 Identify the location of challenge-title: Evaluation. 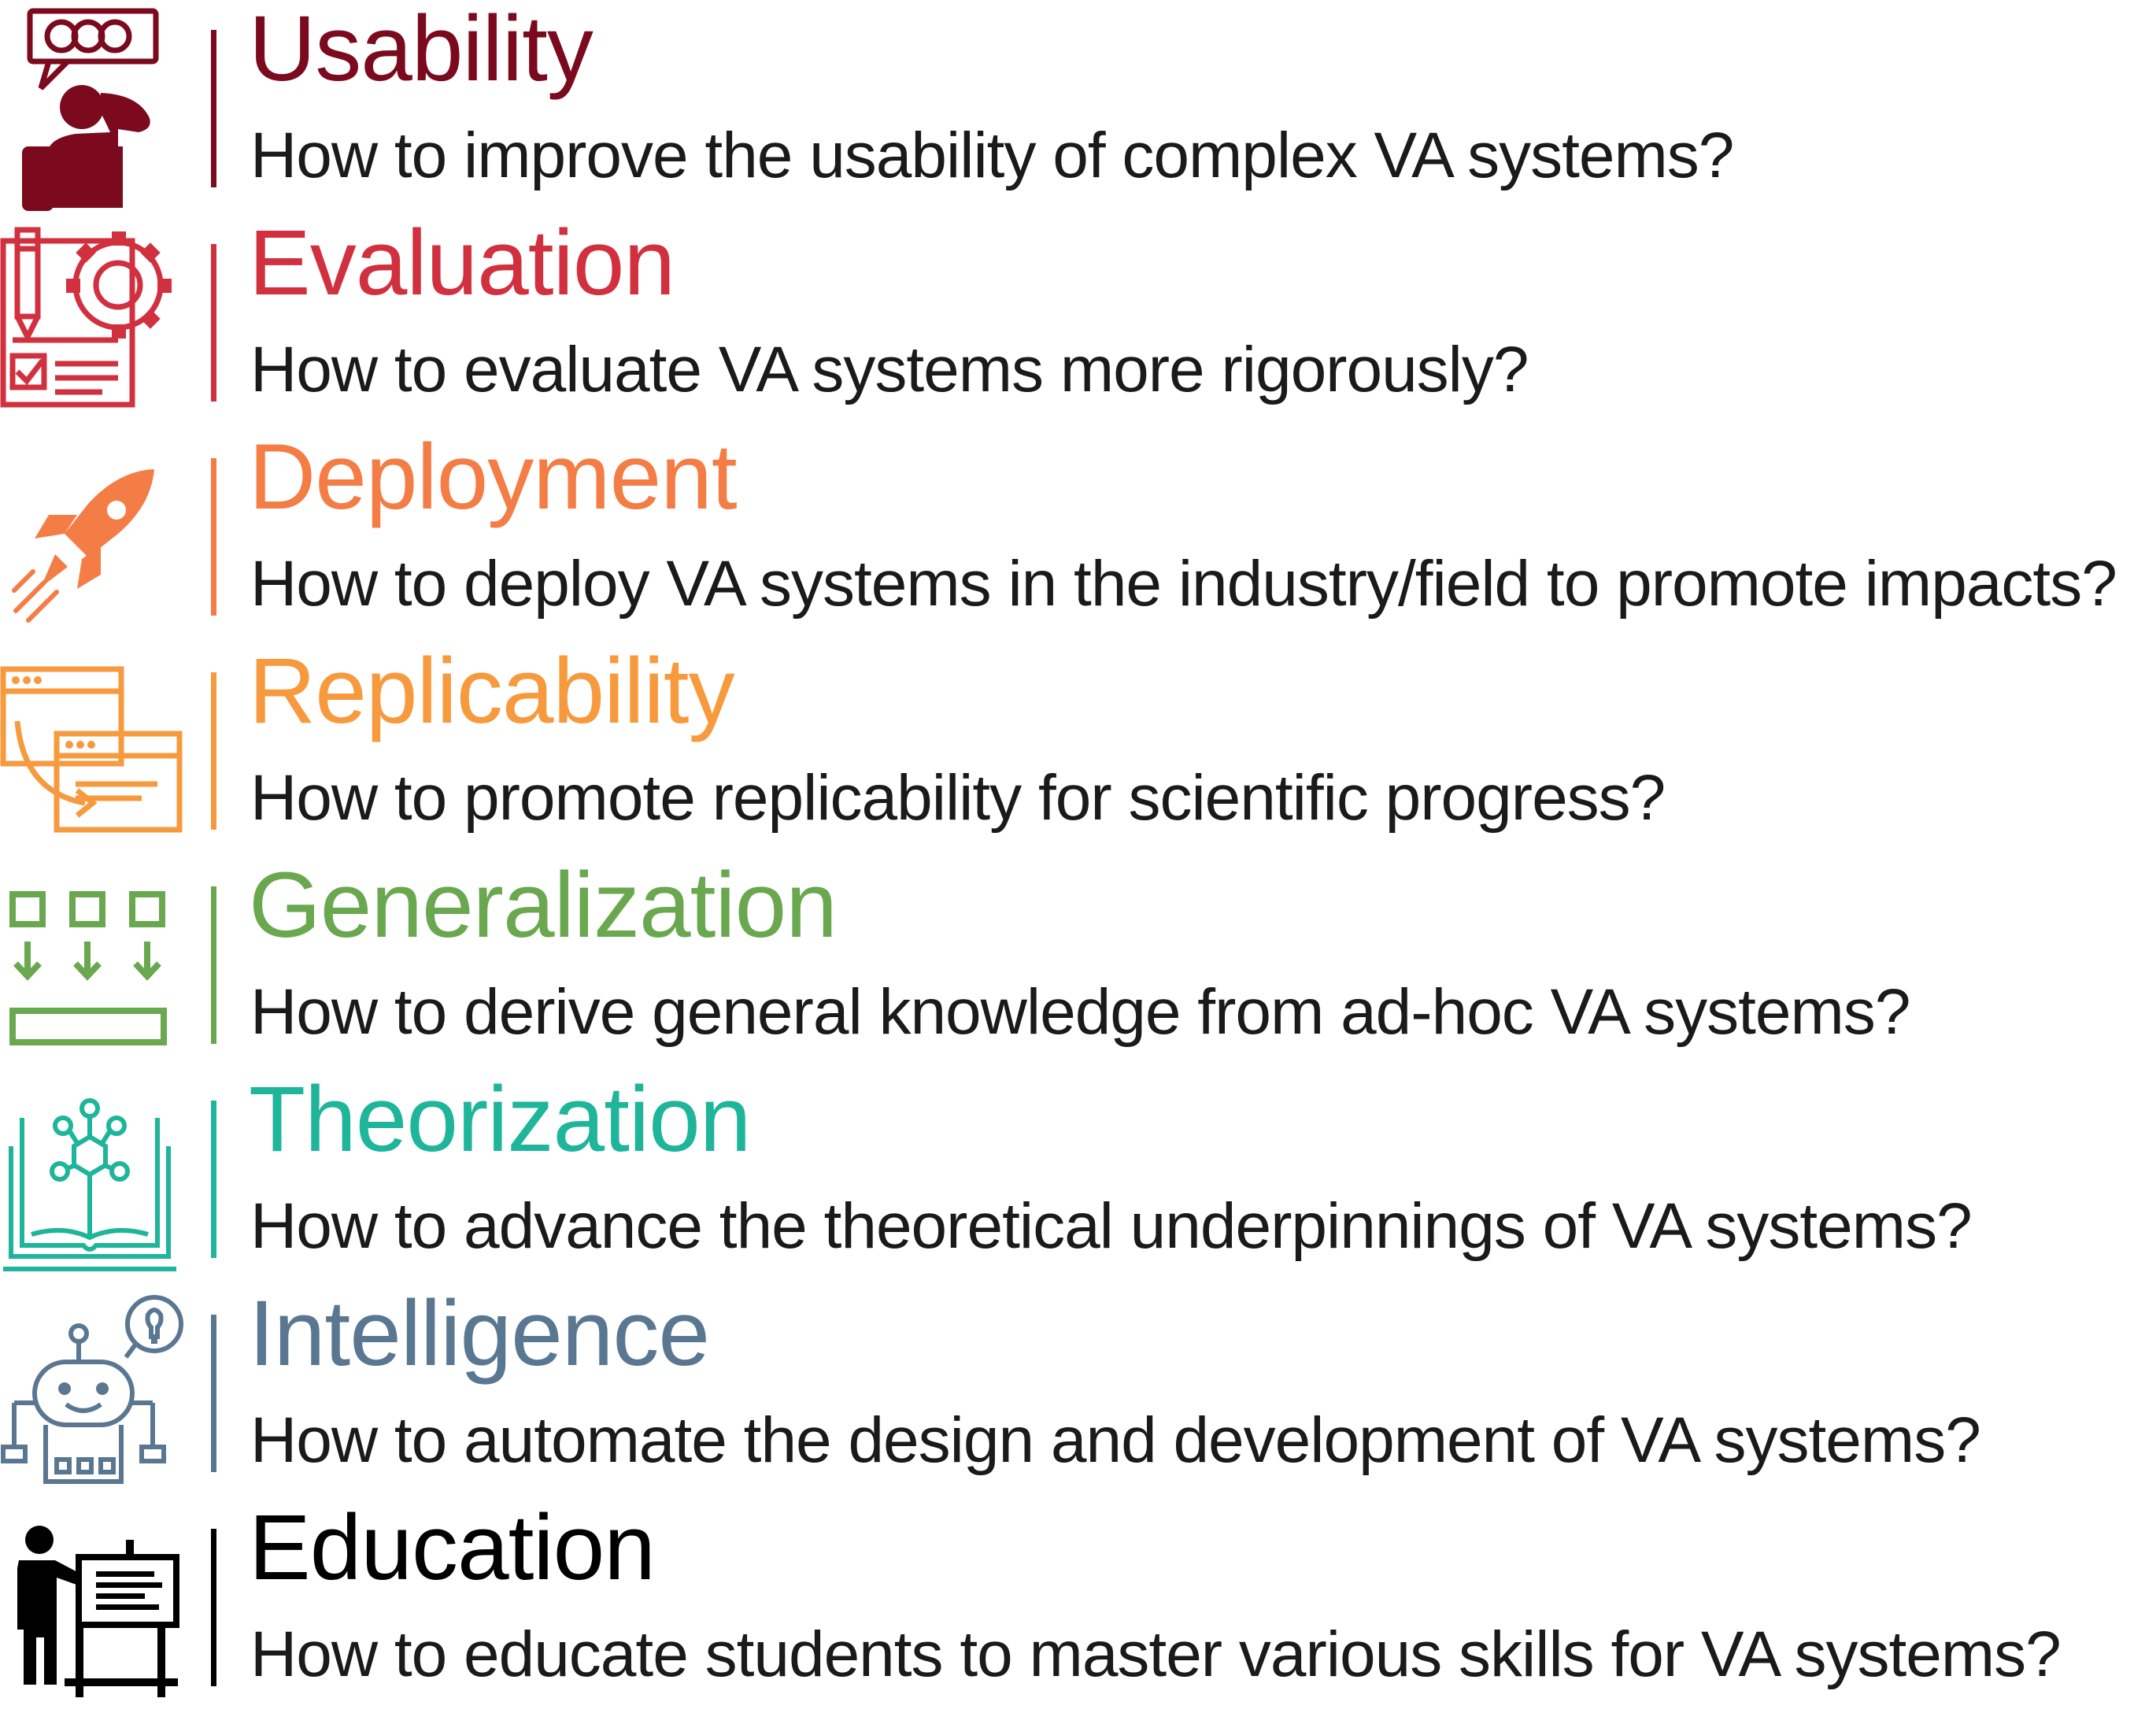
(462, 263).